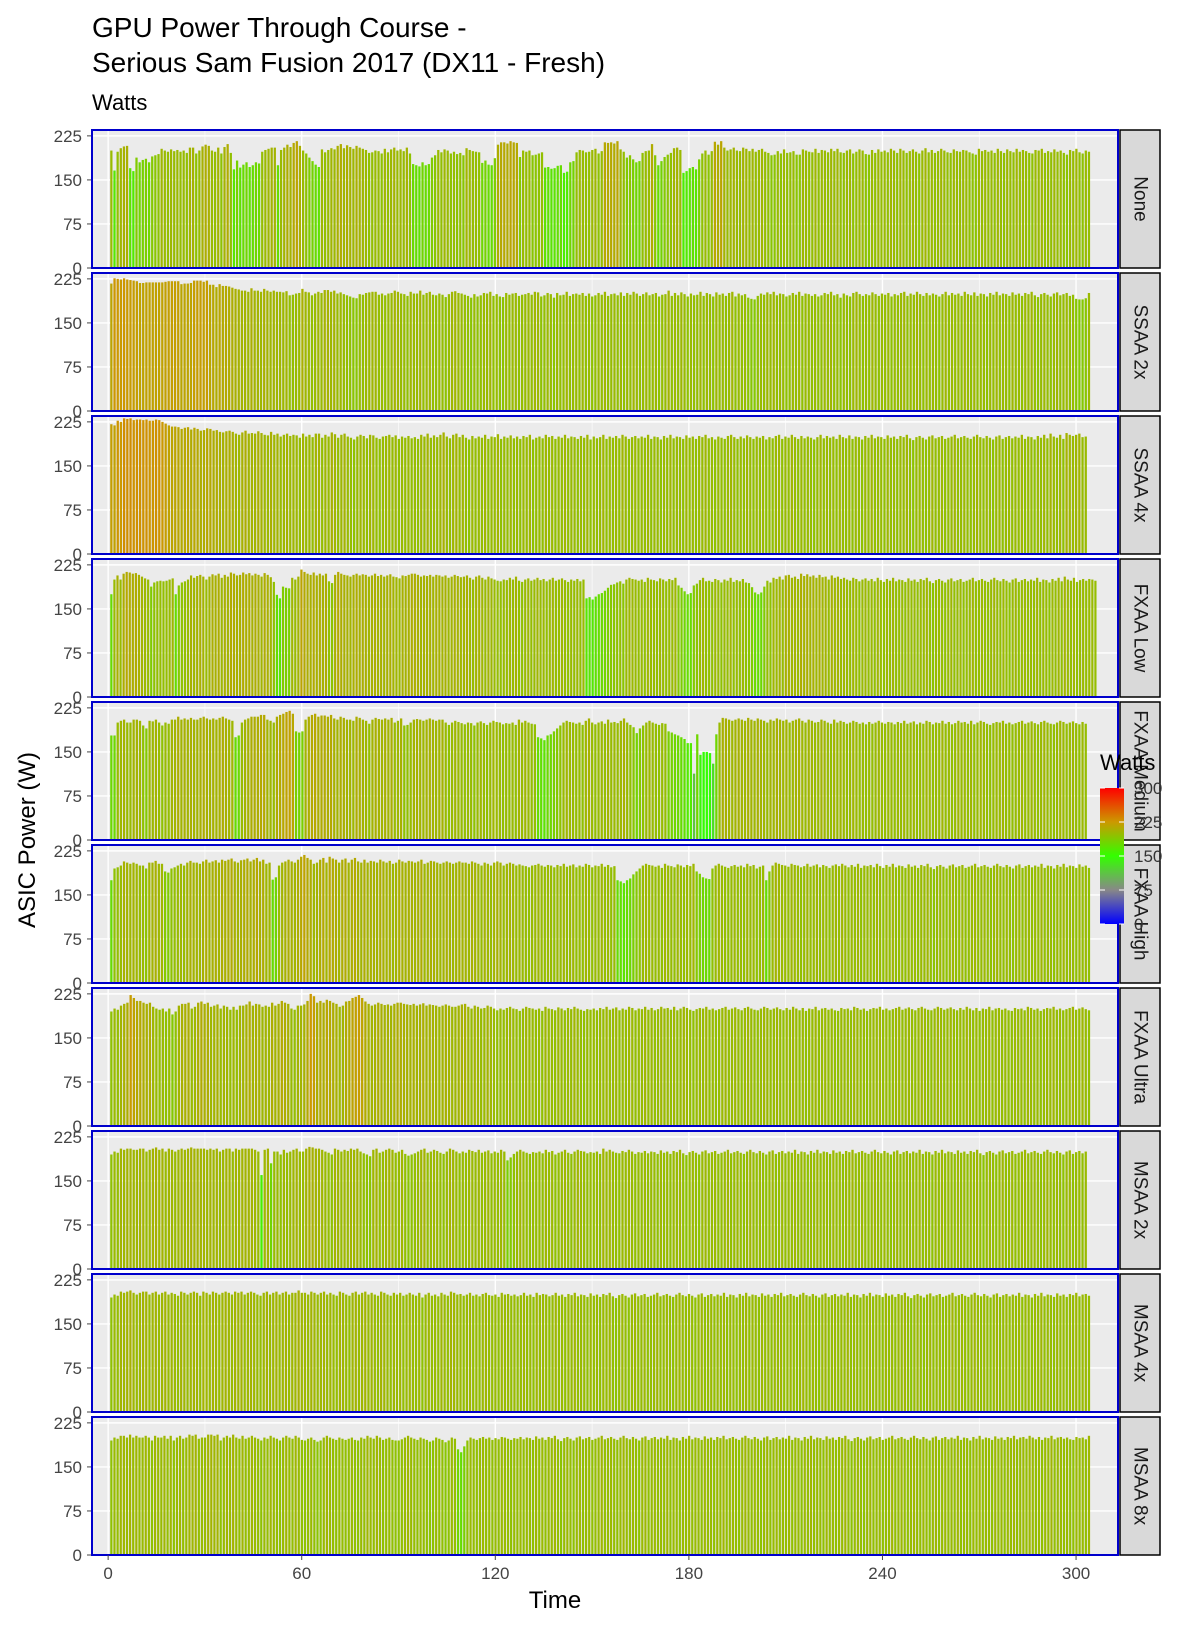 This screenshot has width=1200, height=1625. What do you see at coordinates (68, 180) in the screenshot?
I see `y-tick-label: 150` at bounding box center [68, 180].